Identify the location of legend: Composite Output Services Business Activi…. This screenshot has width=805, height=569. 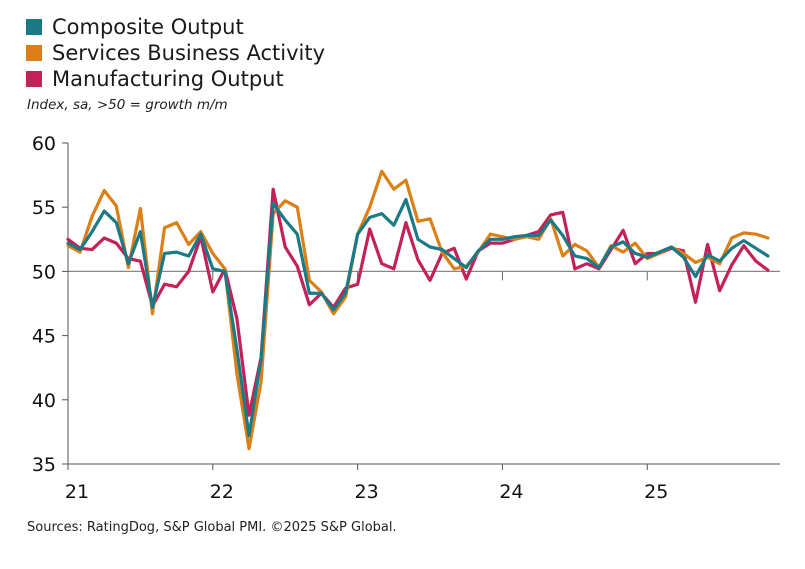
(175, 53).